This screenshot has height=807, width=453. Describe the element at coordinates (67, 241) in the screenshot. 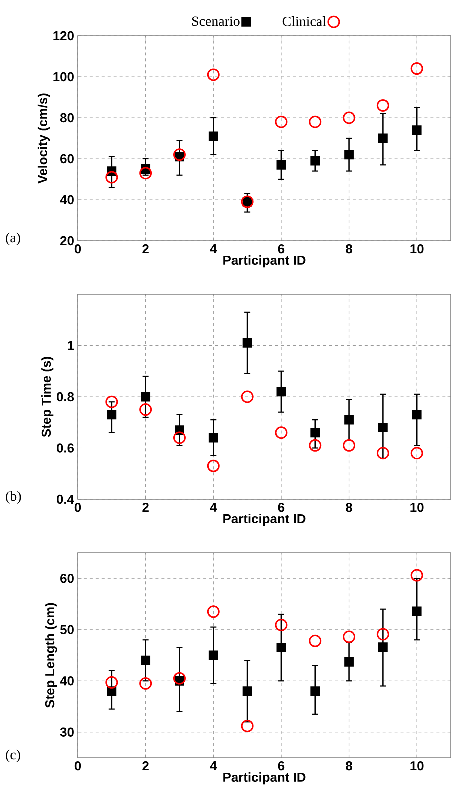

I see `y-tick-label: 20` at that location.